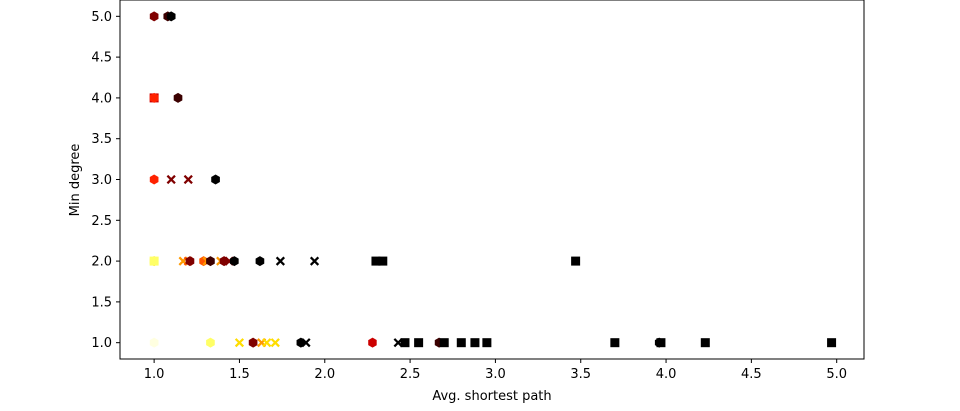  I want to click on x-tick-label: 3.0, so click(495, 374).